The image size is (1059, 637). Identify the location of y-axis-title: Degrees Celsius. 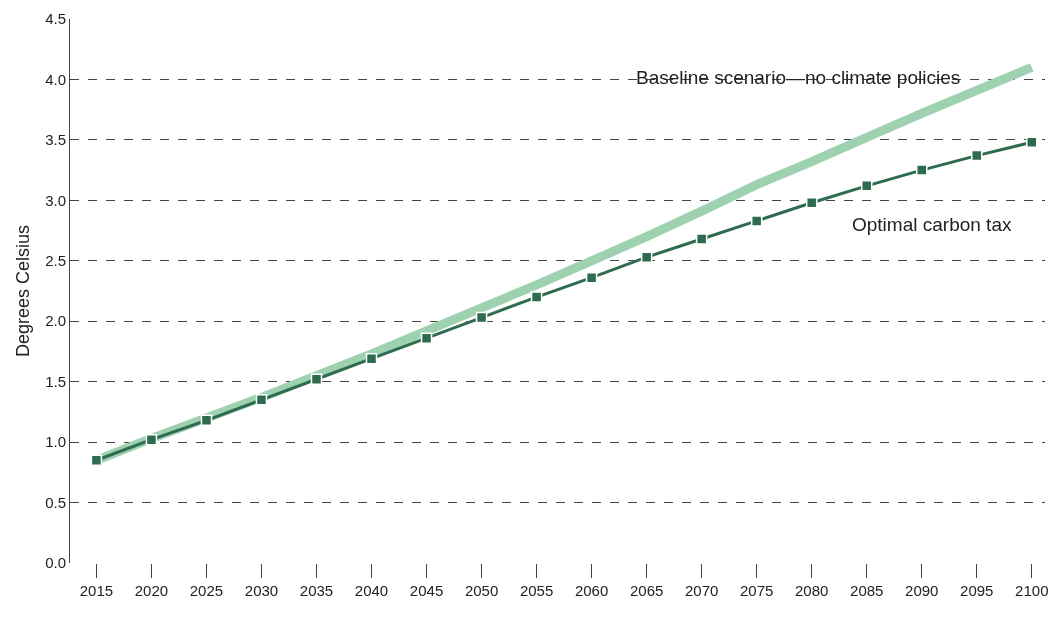
(23, 291).